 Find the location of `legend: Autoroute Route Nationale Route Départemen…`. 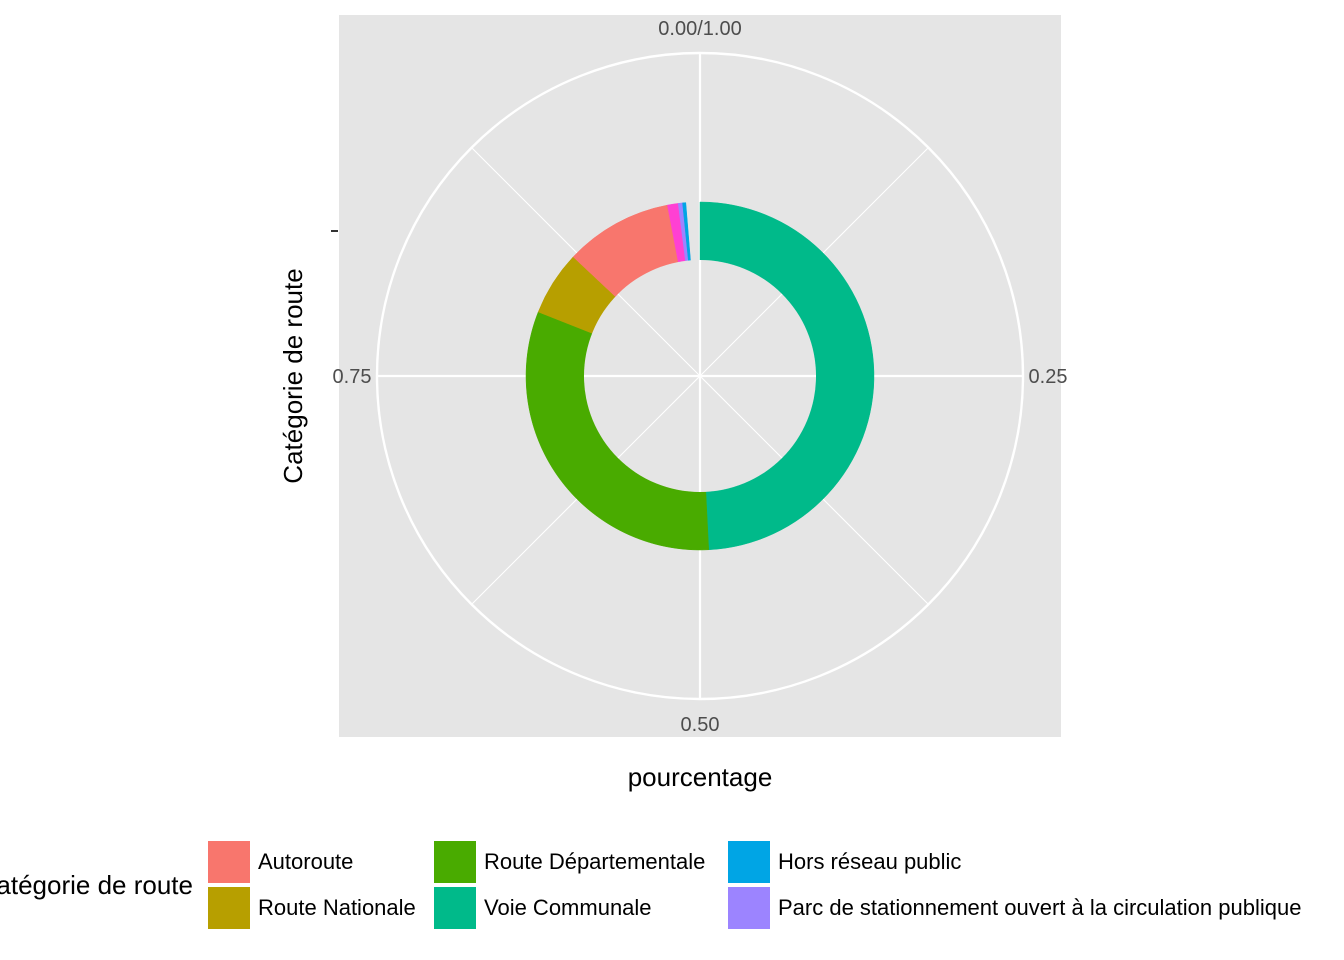

legend: Autoroute Route Nationale Route Départemen… is located at coordinates (754, 885).